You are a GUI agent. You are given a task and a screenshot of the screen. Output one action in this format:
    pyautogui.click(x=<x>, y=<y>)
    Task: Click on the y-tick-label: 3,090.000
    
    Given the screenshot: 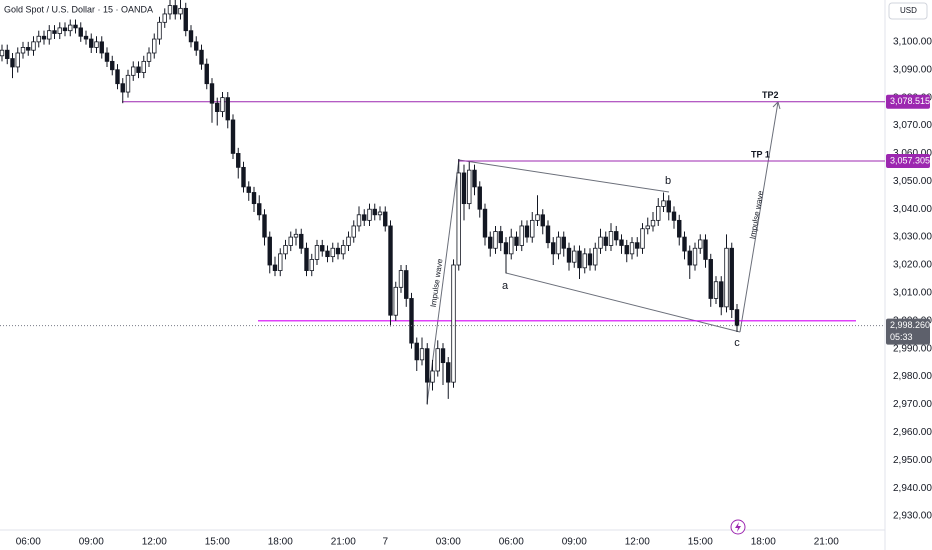 What is the action you would take?
    pyautogui.click(x=912, y=69)
    